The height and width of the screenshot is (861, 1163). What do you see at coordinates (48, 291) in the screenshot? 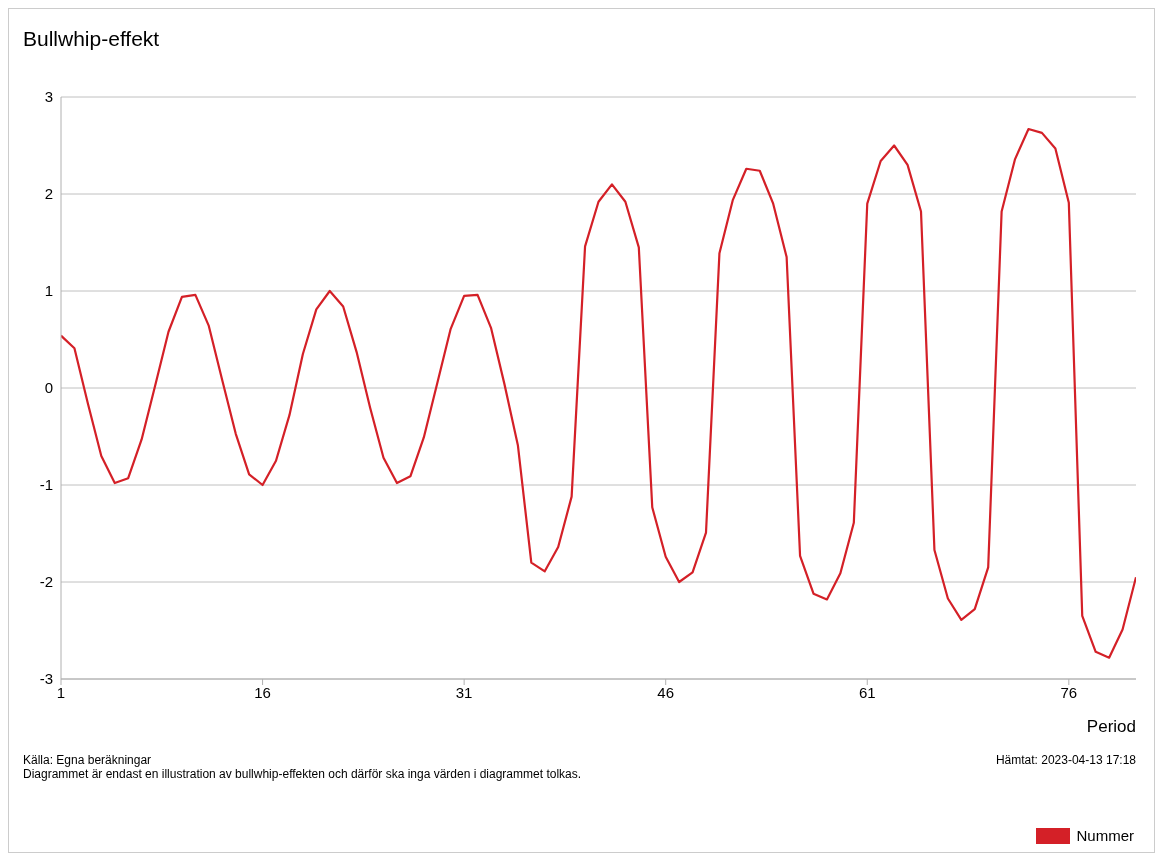
I see `y-tick-label: 1` at bounding box center [48, 291].